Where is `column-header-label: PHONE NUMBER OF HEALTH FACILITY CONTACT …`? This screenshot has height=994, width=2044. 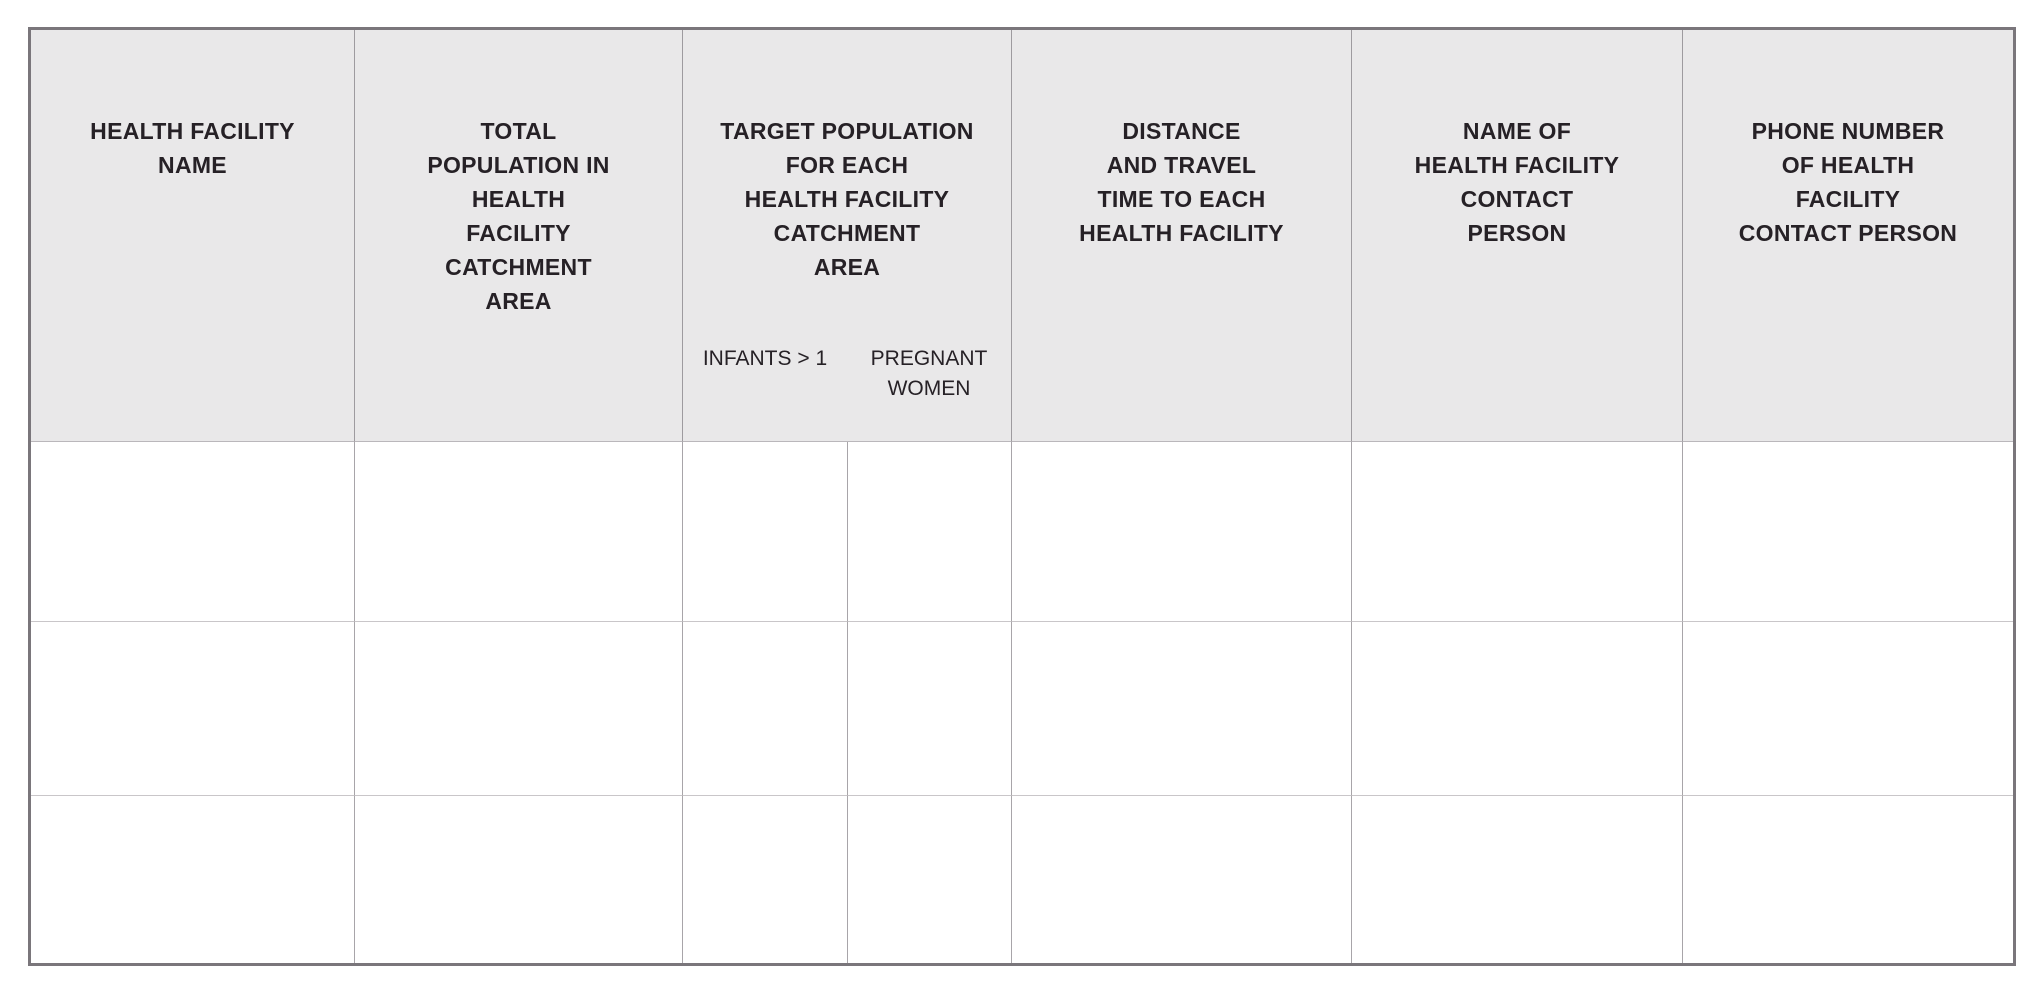 column-header-label: PHONE NUMBER OF HEALTH FACILITY CONTACT … is located at coordinates (1848, 182).